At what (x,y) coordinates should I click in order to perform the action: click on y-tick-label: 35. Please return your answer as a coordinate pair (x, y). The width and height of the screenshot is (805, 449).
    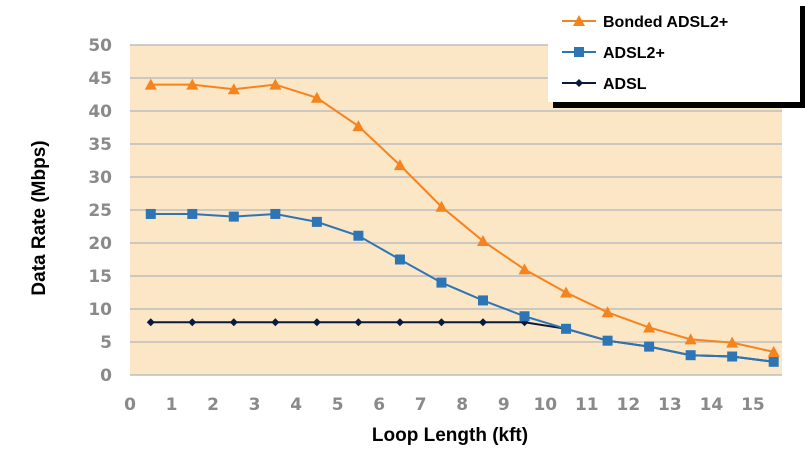
    Looking at the image, I should click on (100, 145).